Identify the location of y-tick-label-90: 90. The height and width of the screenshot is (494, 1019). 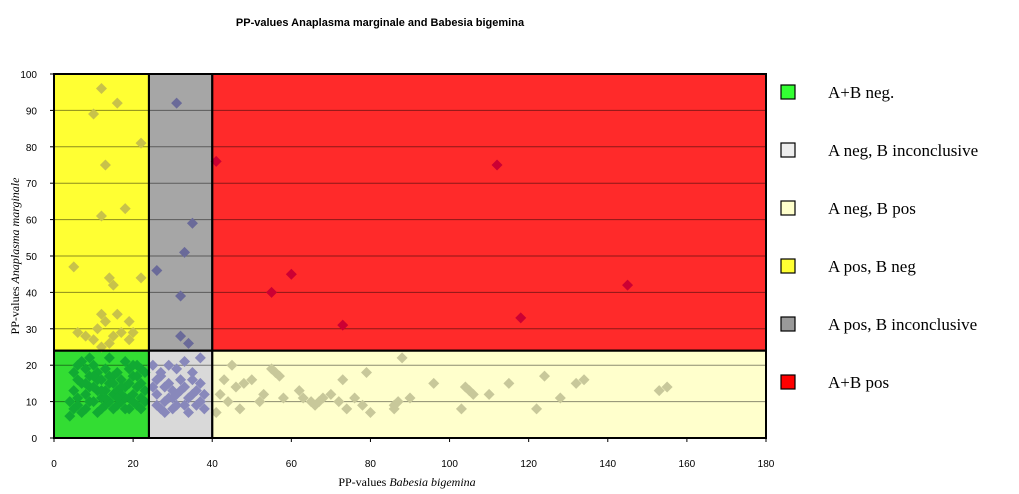
(32, 111).